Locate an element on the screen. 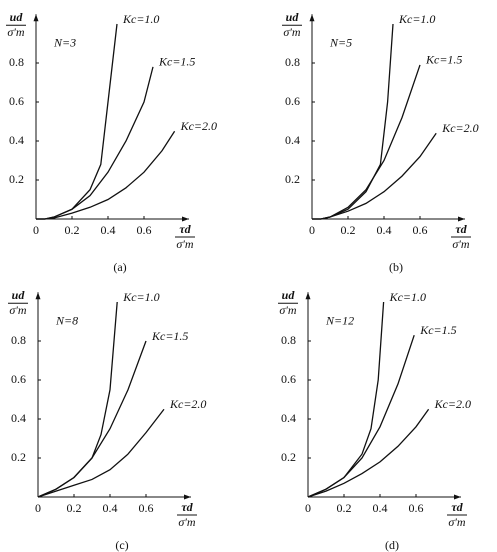 This screenshot has height=552, width=497. caption: (a) is located at coordinates (119, 267).